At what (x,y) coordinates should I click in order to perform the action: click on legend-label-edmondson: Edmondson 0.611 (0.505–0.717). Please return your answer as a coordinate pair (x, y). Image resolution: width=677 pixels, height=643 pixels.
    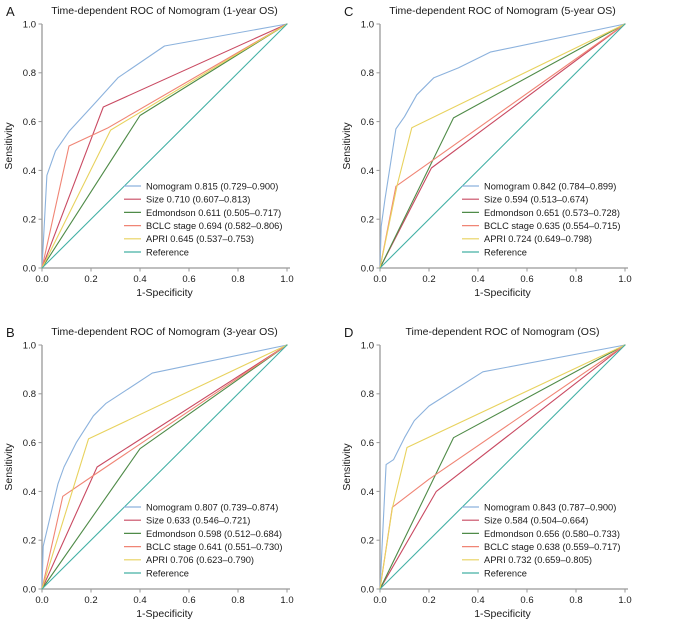
    Looking at the image, I should click on (213, 213).